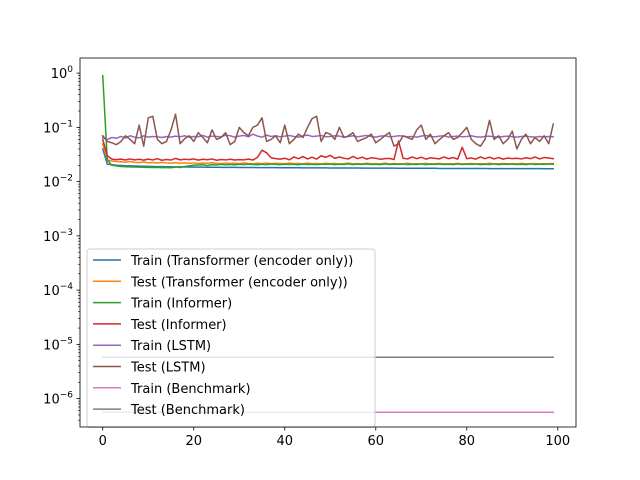  I want to click on legend-label: Test (Benchmark), so click(187, 410).